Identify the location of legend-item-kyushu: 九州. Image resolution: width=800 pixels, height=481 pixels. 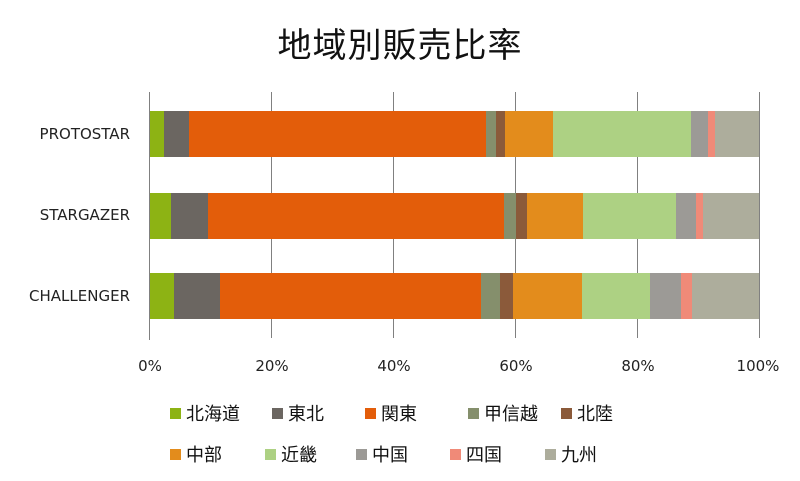
(571, 454).